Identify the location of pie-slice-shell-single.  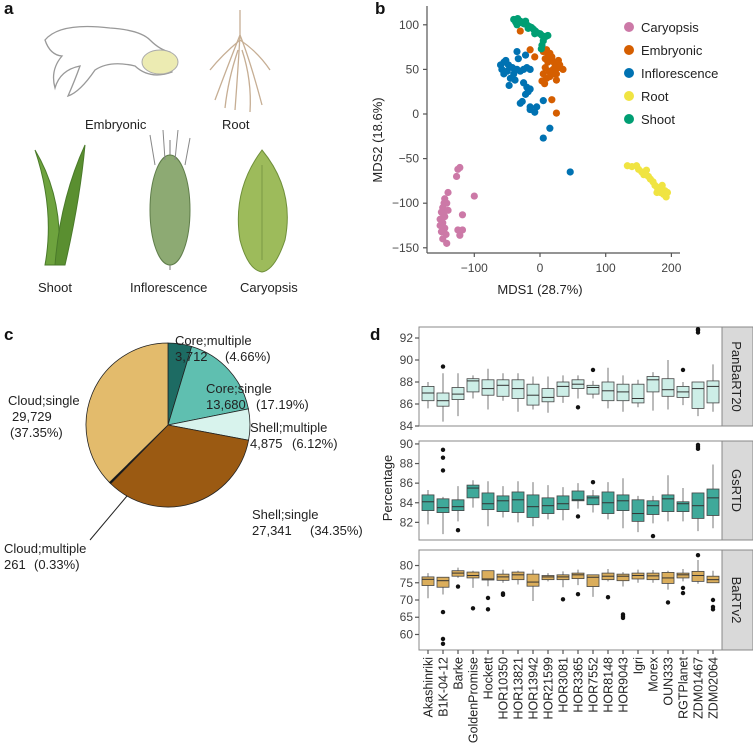
(180, 466).